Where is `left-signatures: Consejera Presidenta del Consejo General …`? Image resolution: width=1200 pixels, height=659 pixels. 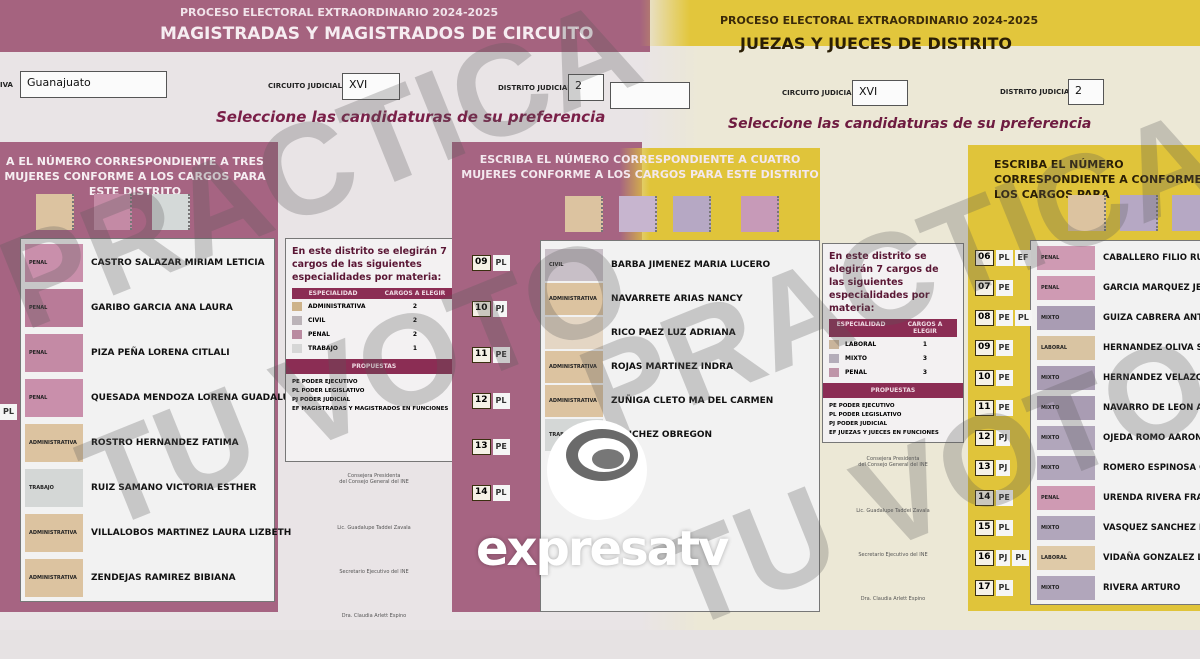 left-signatures: Consejera Presidenta del Consejo General … is located at coordinates (374, 542).